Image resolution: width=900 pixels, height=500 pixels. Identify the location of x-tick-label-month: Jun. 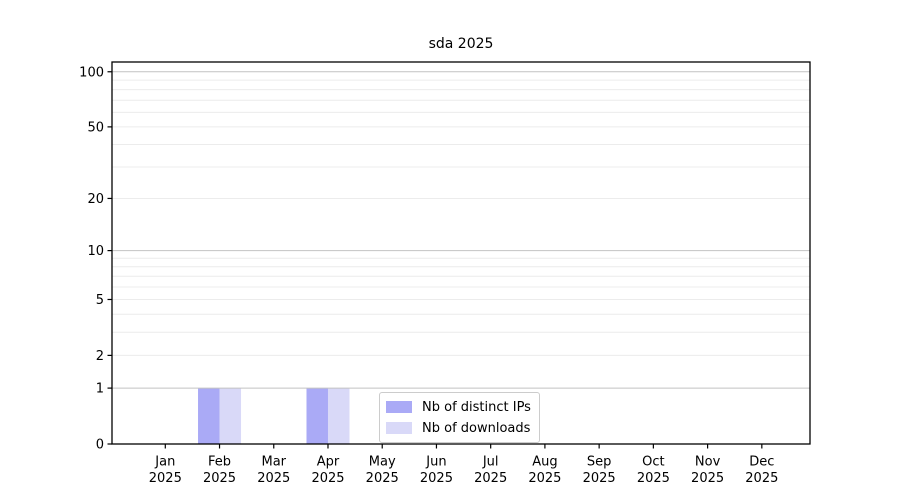
(435, 462).